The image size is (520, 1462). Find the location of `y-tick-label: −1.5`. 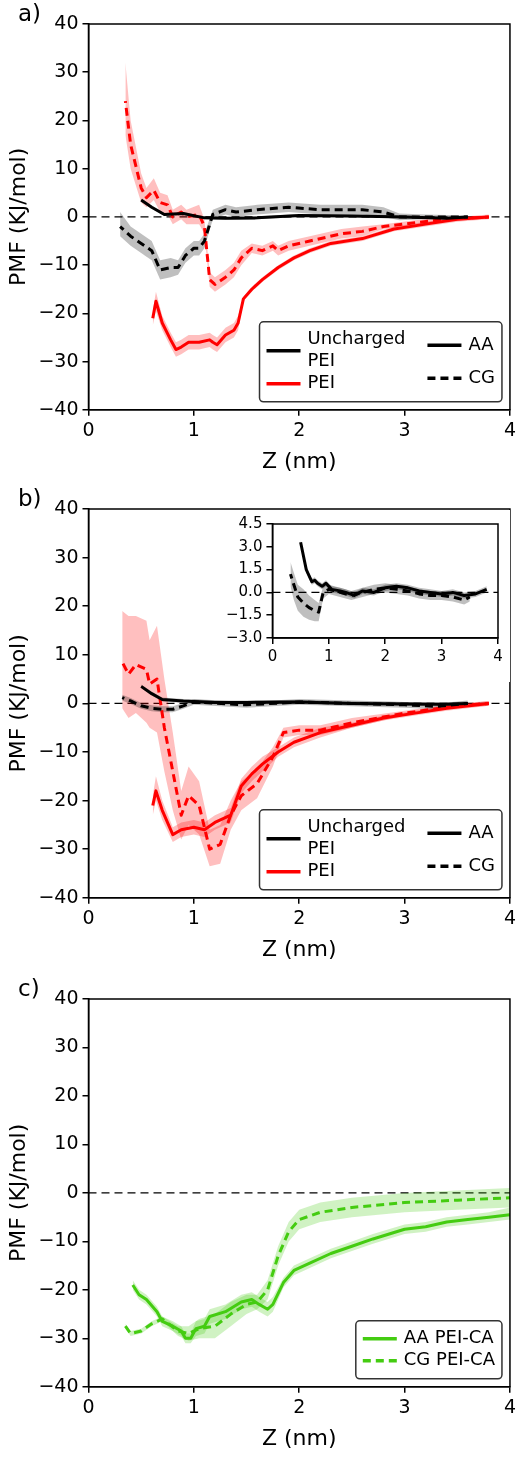

y-tick-label: −1.5 is located at coordinates (244, 614).